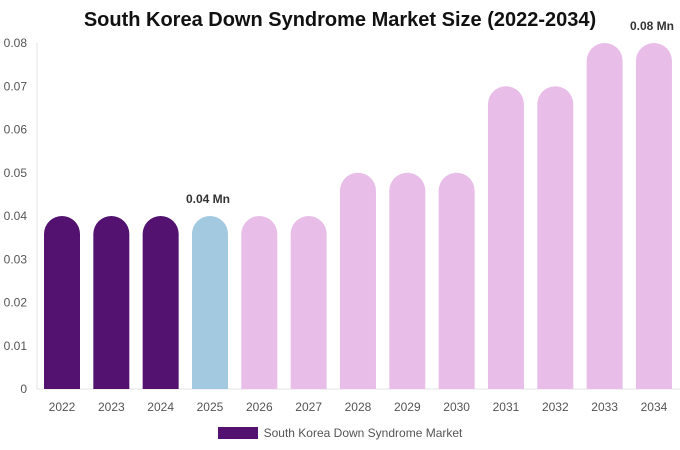  Describe the element at coordinates (259, 302) in the screenshot. I see `bar-2026` at that location.